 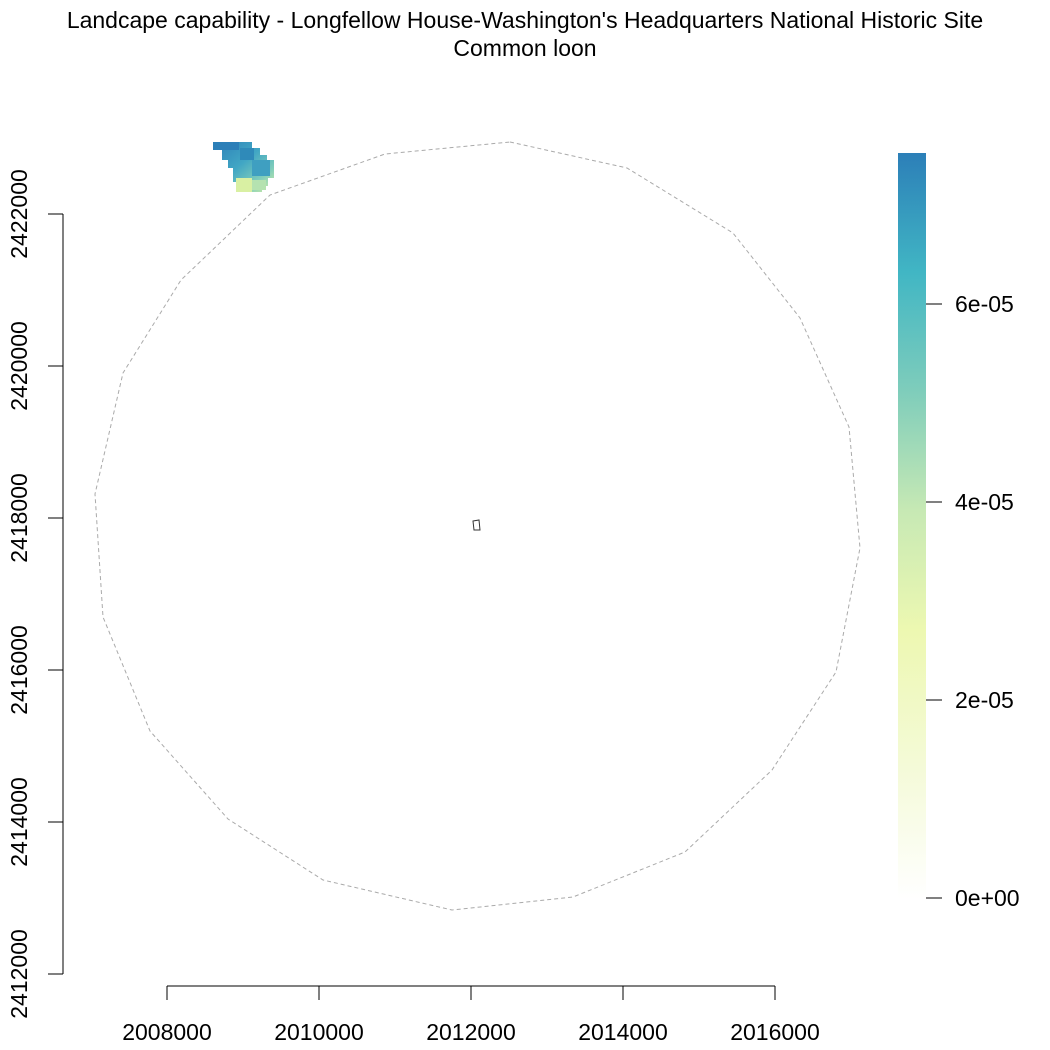 What do you see at coordinates (19, 974) in the screenshot?
I see `y-tick-label: 2412000` at bounding box center [19, 974].